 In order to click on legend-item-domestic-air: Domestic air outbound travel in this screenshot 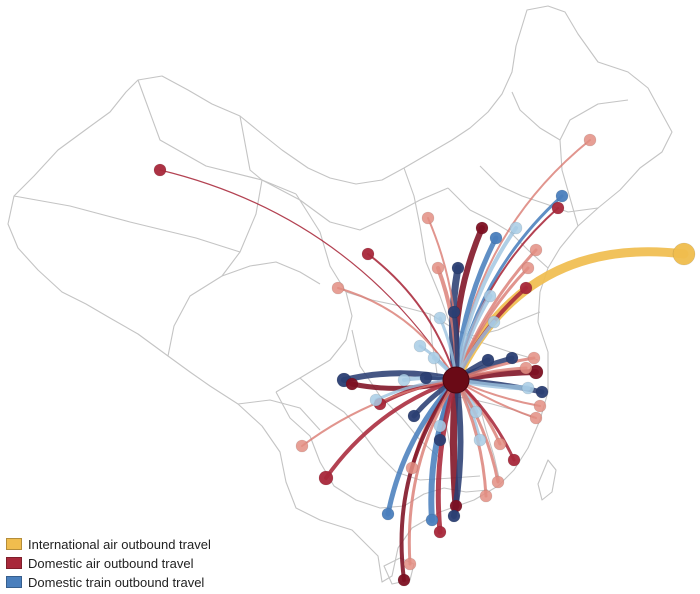, I will do `click(108, 563)`.